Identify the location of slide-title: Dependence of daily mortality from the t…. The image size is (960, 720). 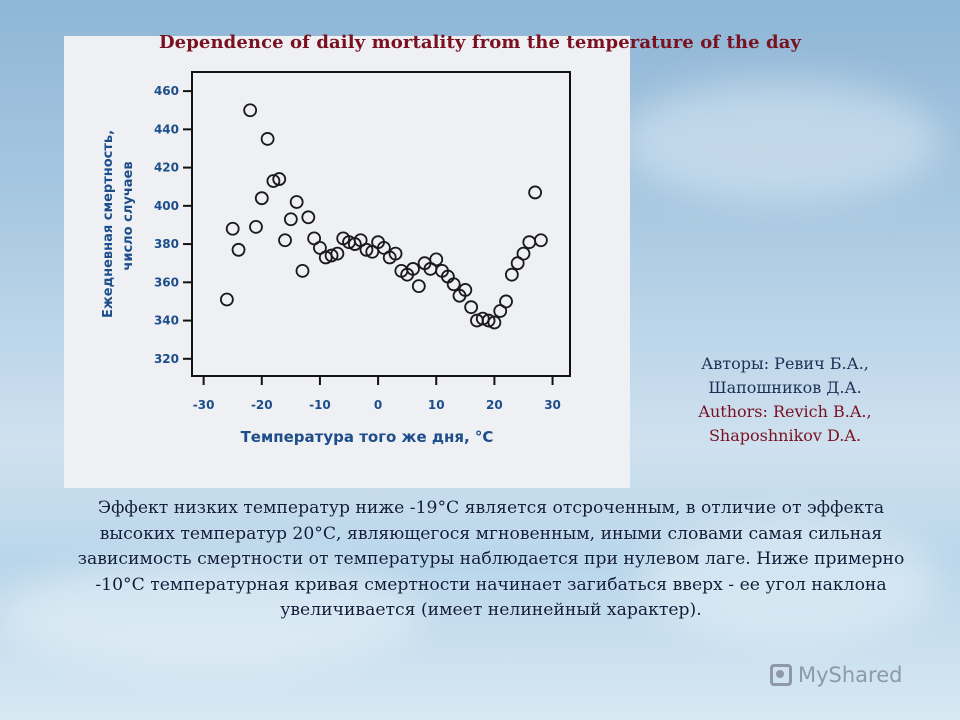
(480, 42).